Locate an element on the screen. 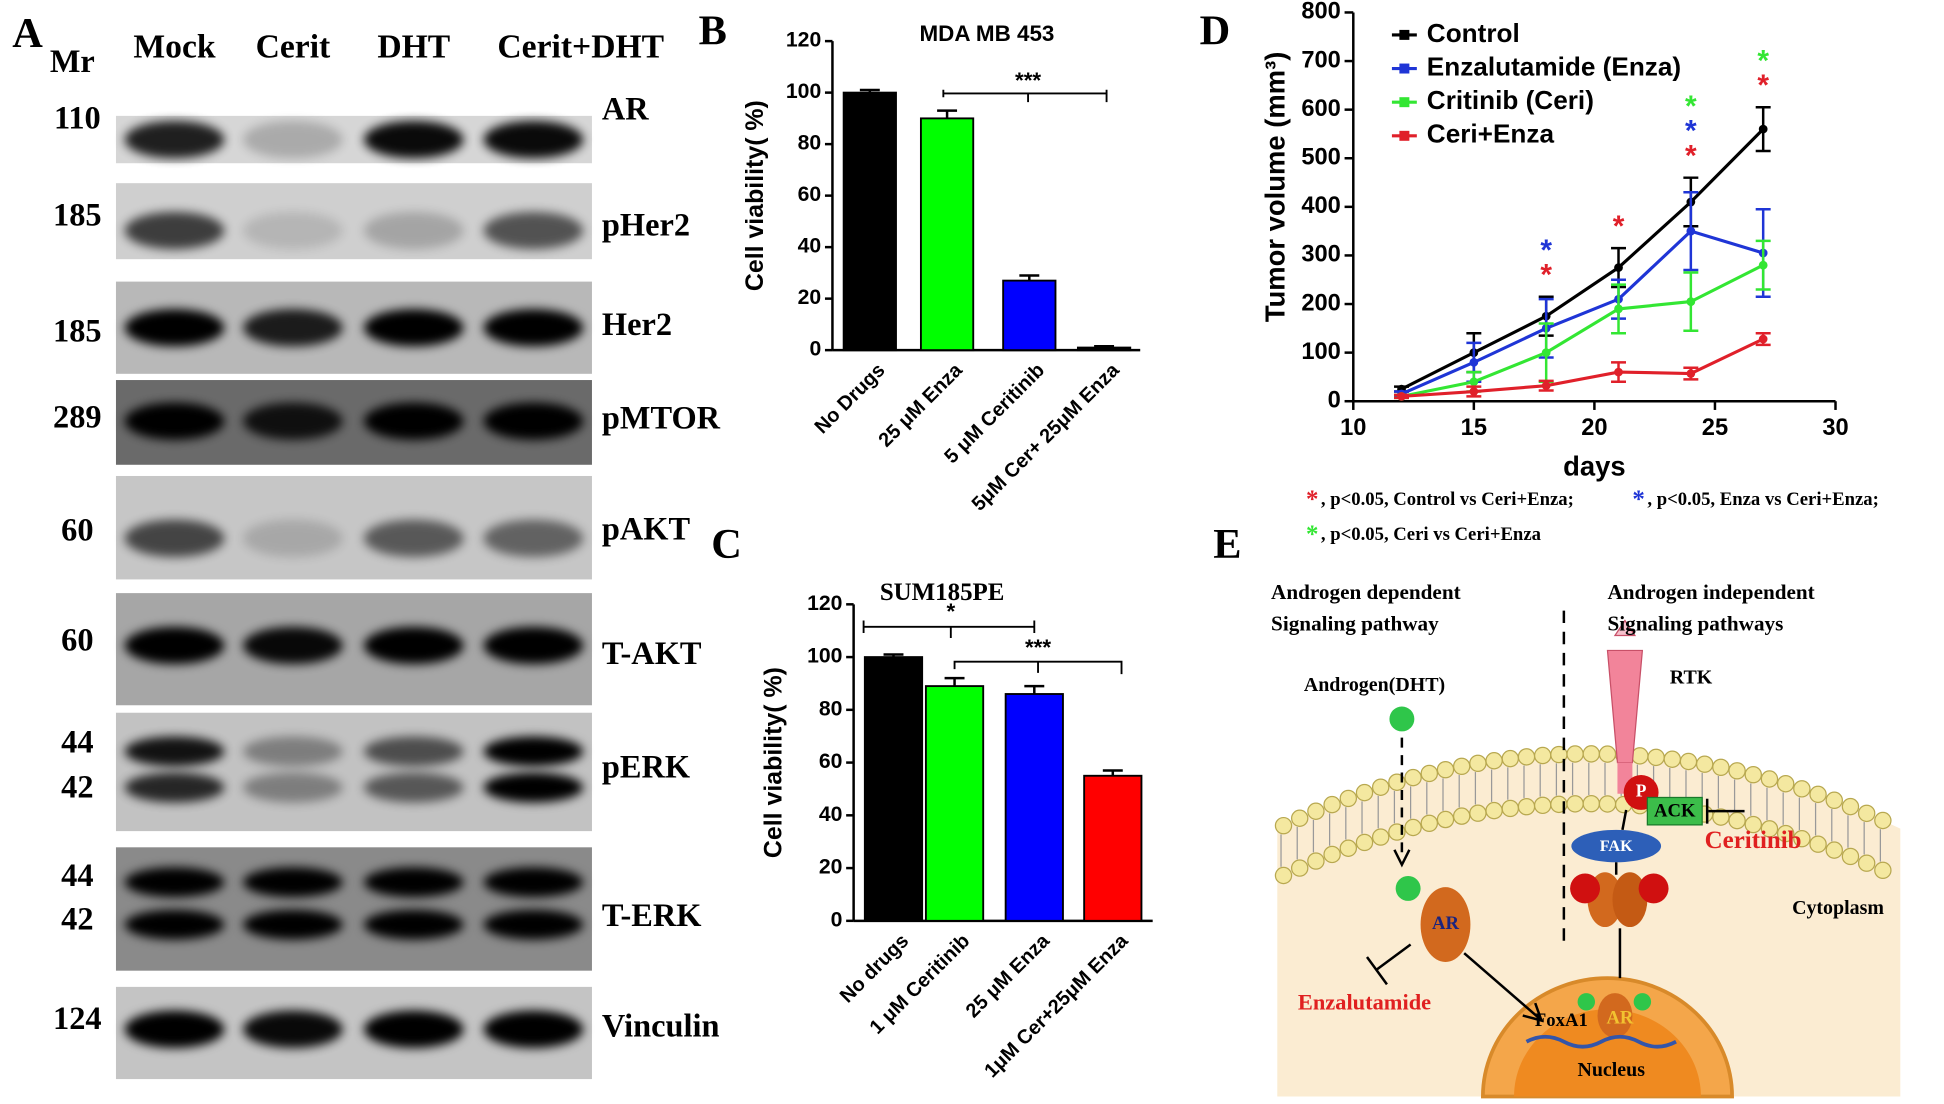 This screenshot has height=1104, width=1944. mr-value: 110 is located at coordinates (77, 118).